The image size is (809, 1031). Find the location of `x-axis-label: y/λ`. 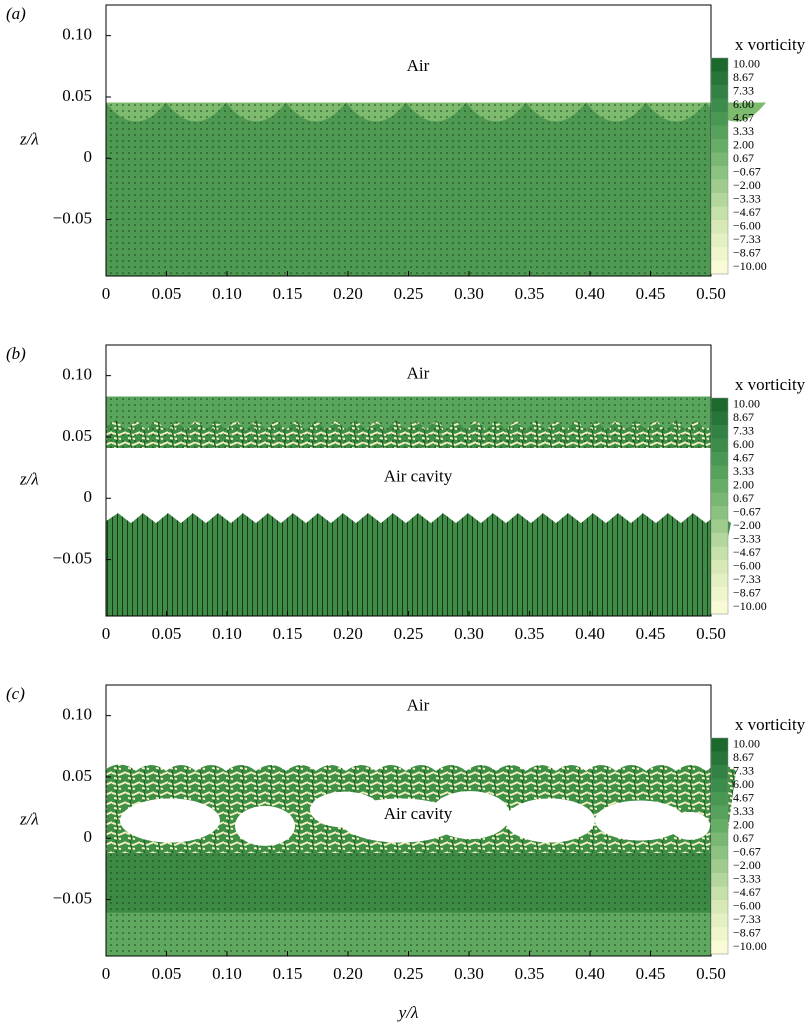

x-axis-label: y/λ is located at coordinates (408, 1012).